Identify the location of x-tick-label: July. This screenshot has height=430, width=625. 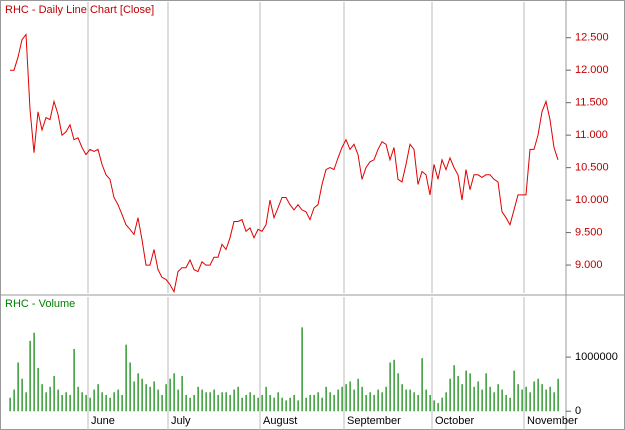
(181, 421).